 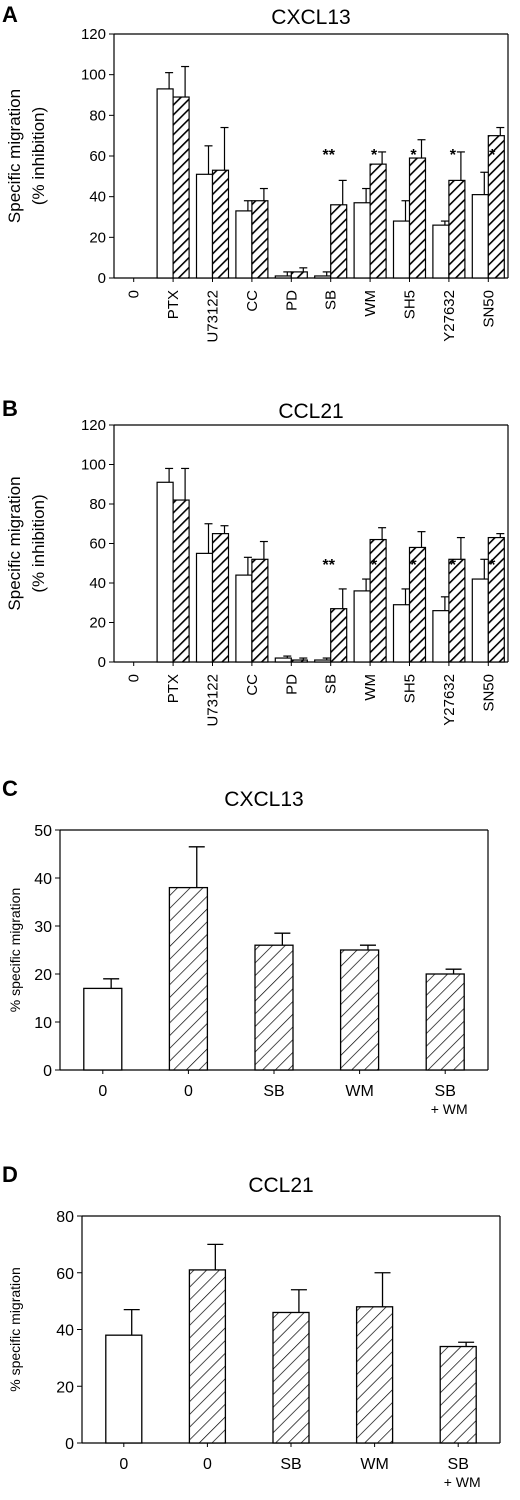 I want to click on y-axis-label: Specific migration, so click(x=14, y=156).